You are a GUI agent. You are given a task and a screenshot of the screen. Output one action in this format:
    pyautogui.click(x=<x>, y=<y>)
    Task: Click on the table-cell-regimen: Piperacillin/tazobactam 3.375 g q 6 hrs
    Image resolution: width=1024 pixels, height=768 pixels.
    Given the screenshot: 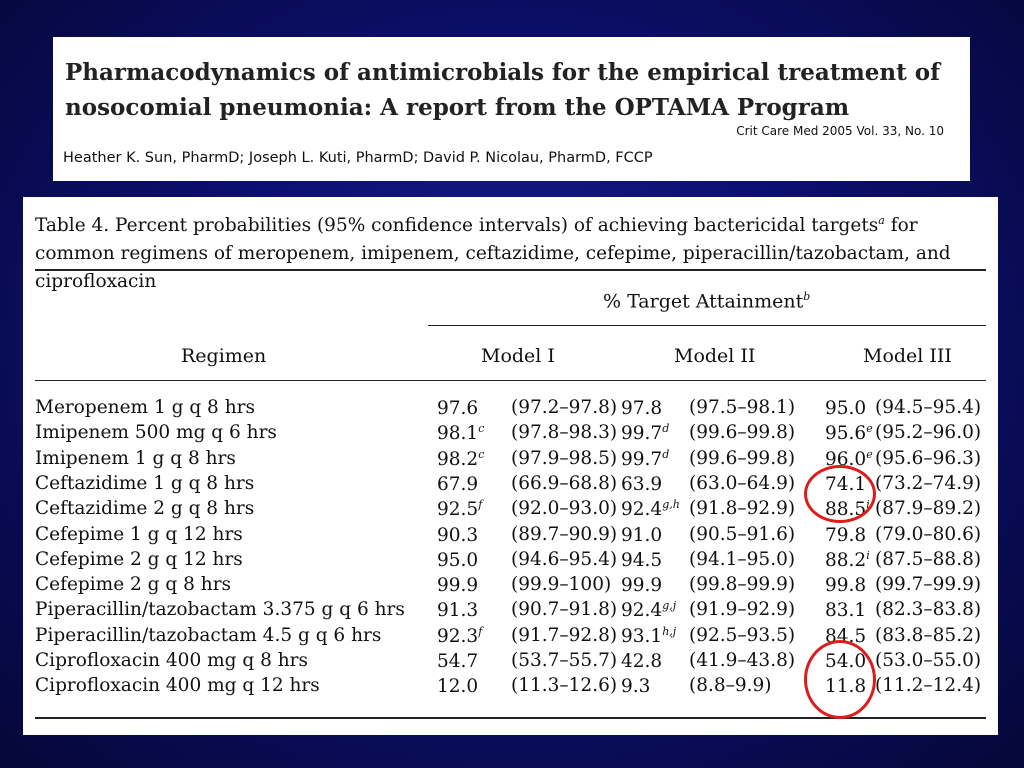 What is the action you would take?
    pyautogui.click(x=220, y=610)
    